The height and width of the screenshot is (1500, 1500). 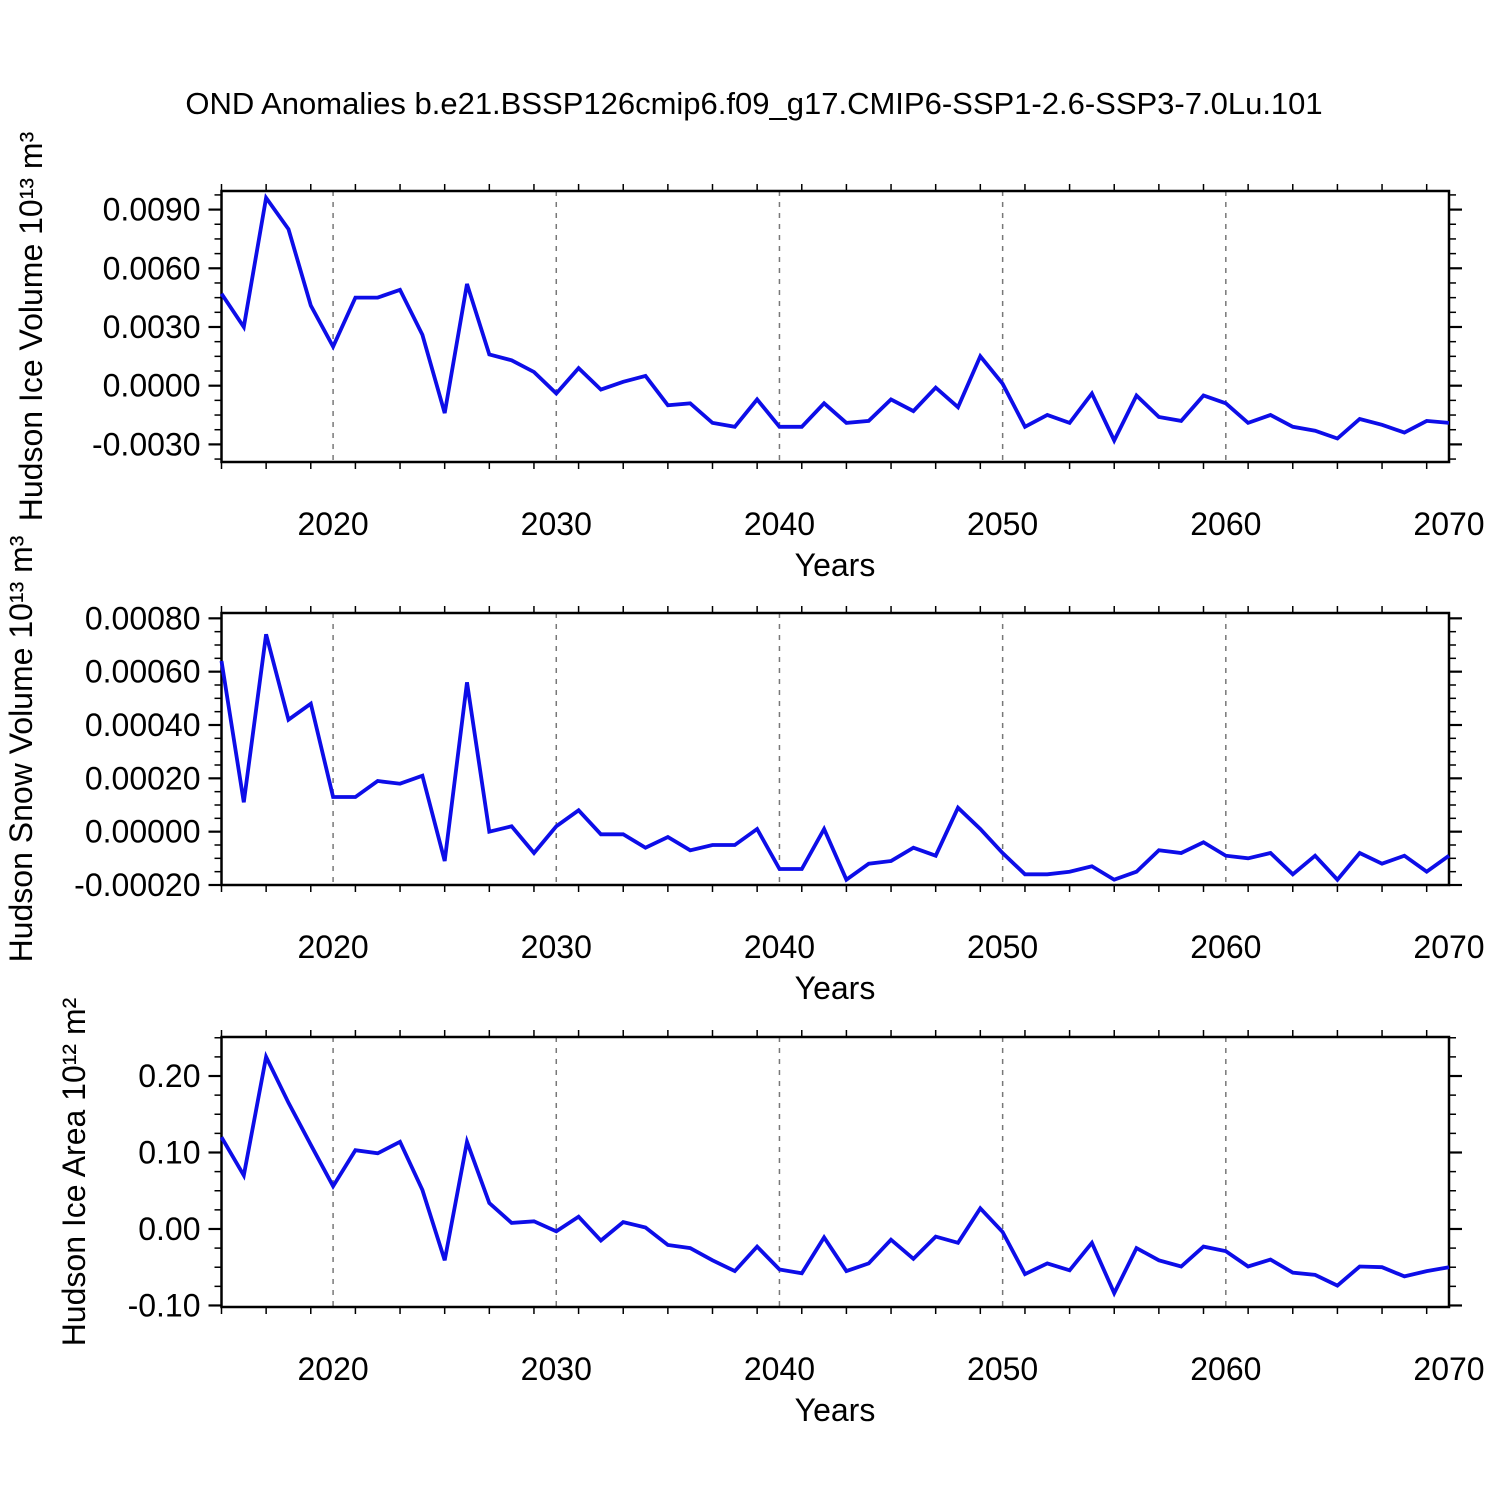 What do you see at coordinates (835, 758) in the screenshot?
I see `snow_volume-series-line` at bounding box center [835, 758].